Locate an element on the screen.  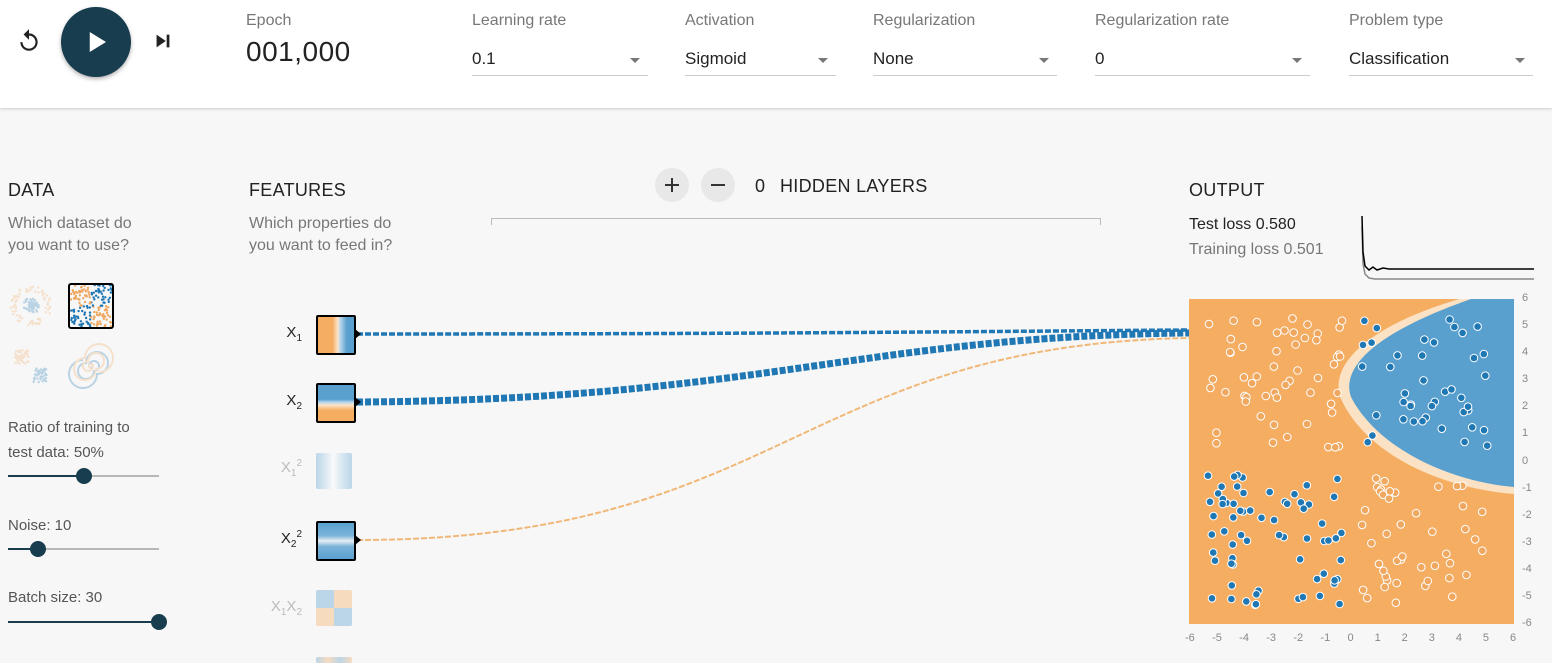
y-axis-tick: -4 is located at coordinates (1527, 569).